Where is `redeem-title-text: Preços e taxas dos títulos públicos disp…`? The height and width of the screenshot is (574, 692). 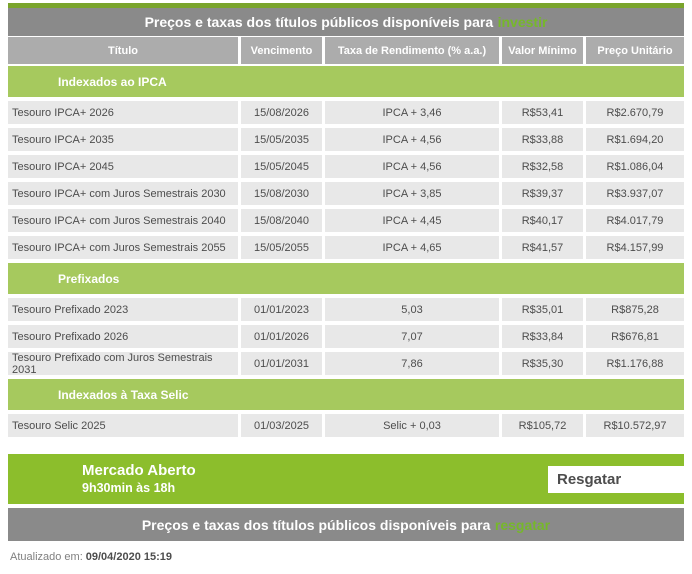 redeem-title-text: Preços e taxas dos títulos públicos disp… is located at coordinates (316, 524).